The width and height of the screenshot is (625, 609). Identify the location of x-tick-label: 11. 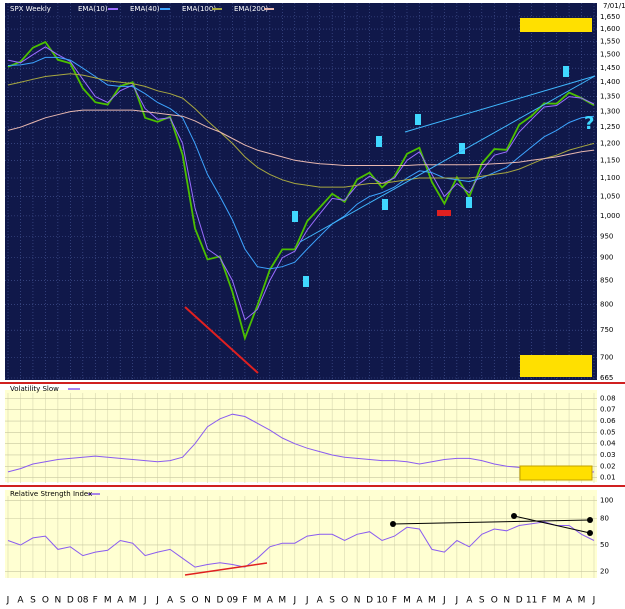
(531, 601).